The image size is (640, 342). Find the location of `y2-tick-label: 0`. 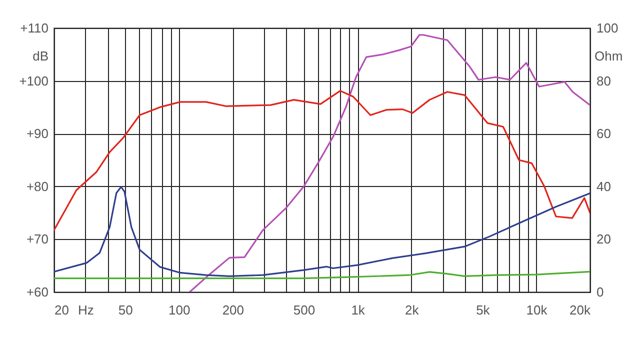

y2-tick-label: 0 is located at coordinates (600, 292).